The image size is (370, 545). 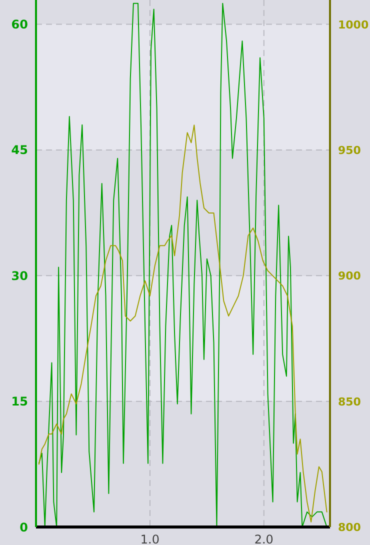 What do you see at coordinates (24, 527) in the screenshot?
I see `y-tick-label: 0` at bounding box center [24, 527].